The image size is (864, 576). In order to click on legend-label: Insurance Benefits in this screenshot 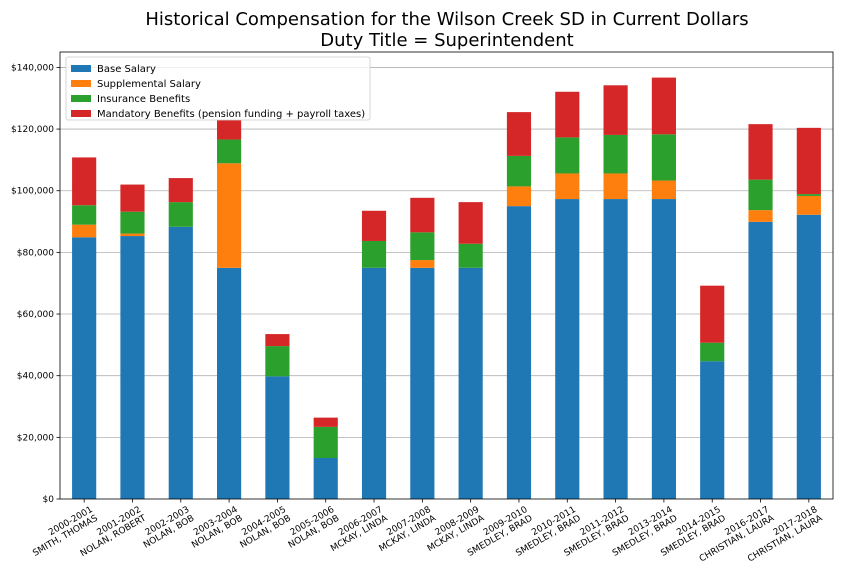, I will do `click(143, 99)`.